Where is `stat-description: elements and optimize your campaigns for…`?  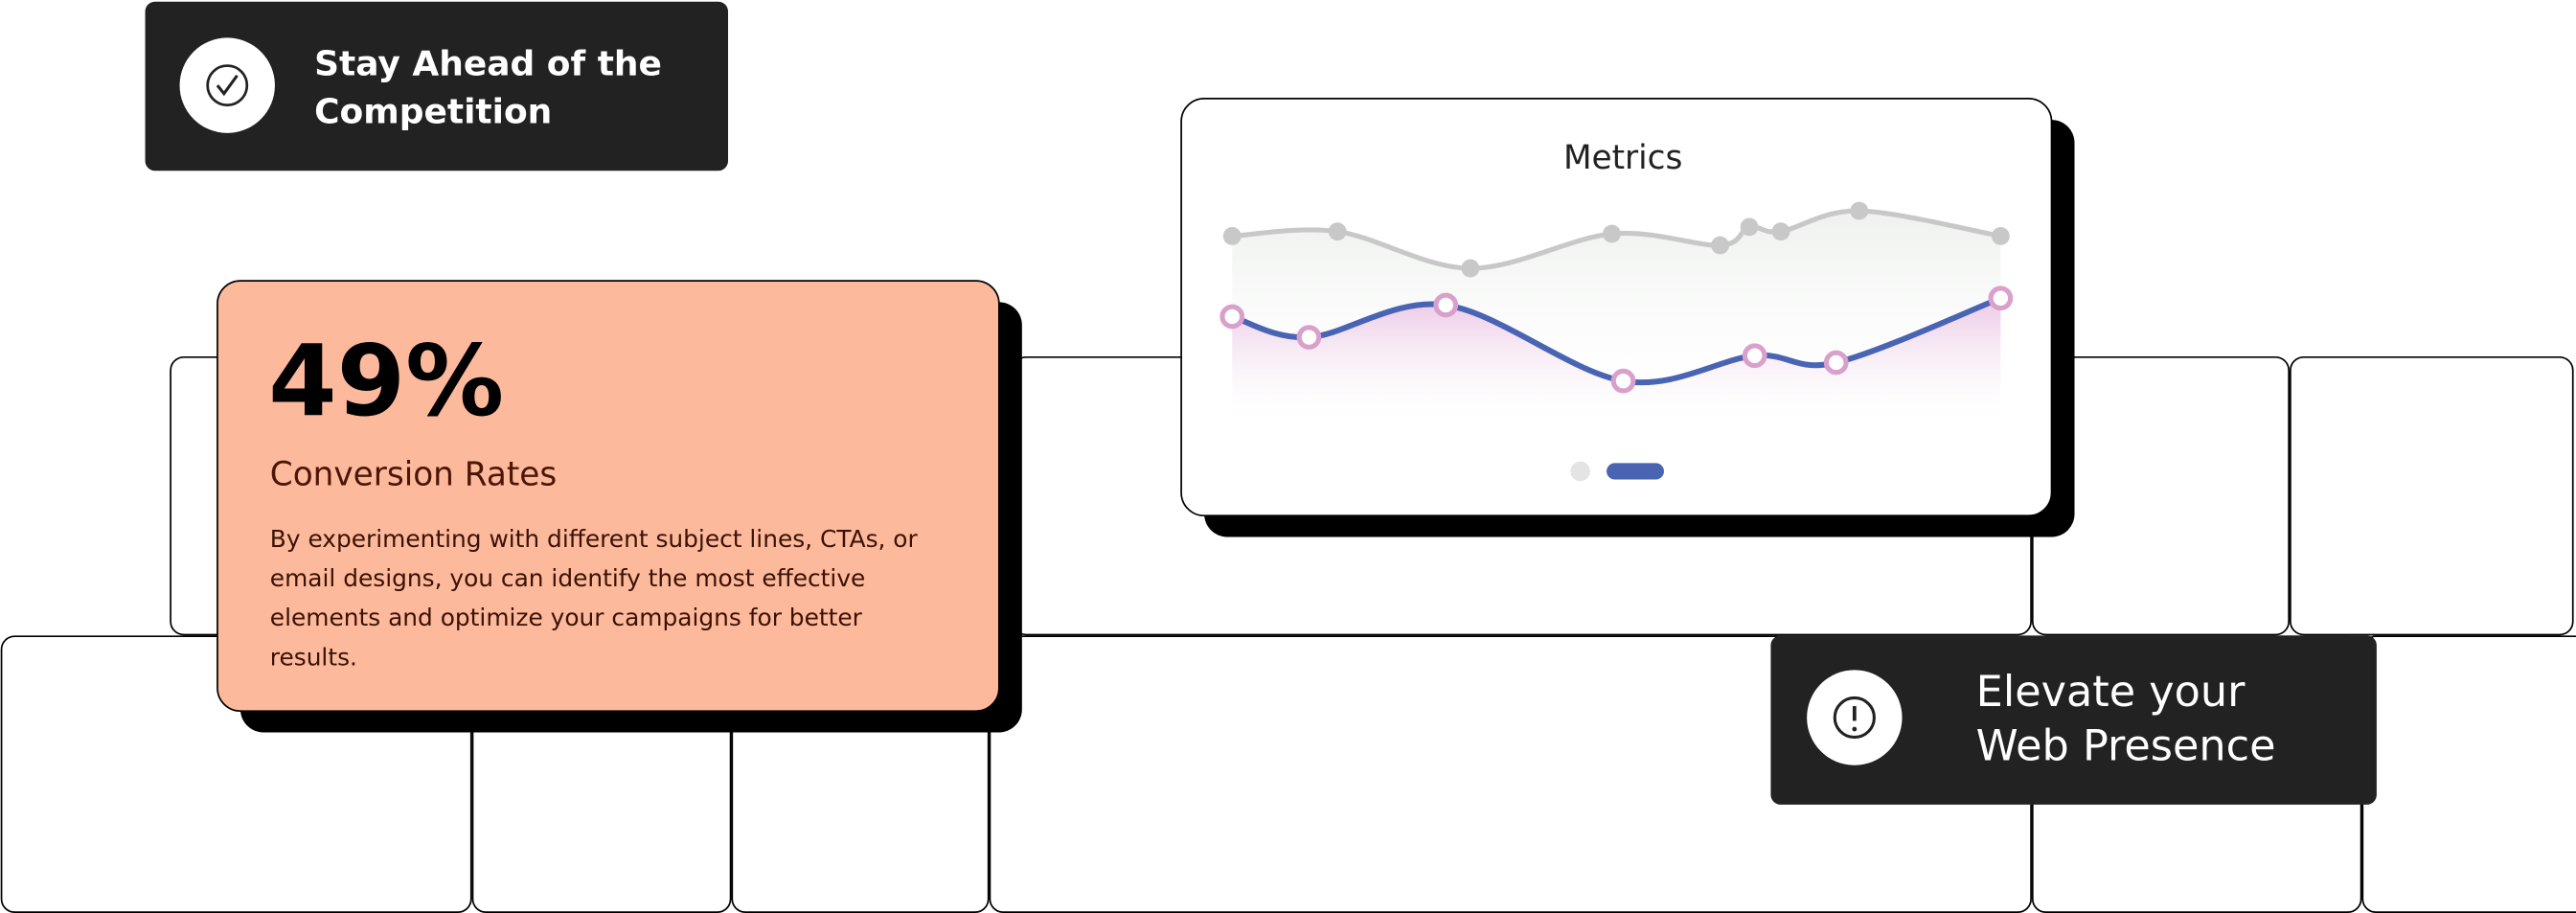 stat-description: elements and optimize your campaigns for… is located at coordinates (566, 617).